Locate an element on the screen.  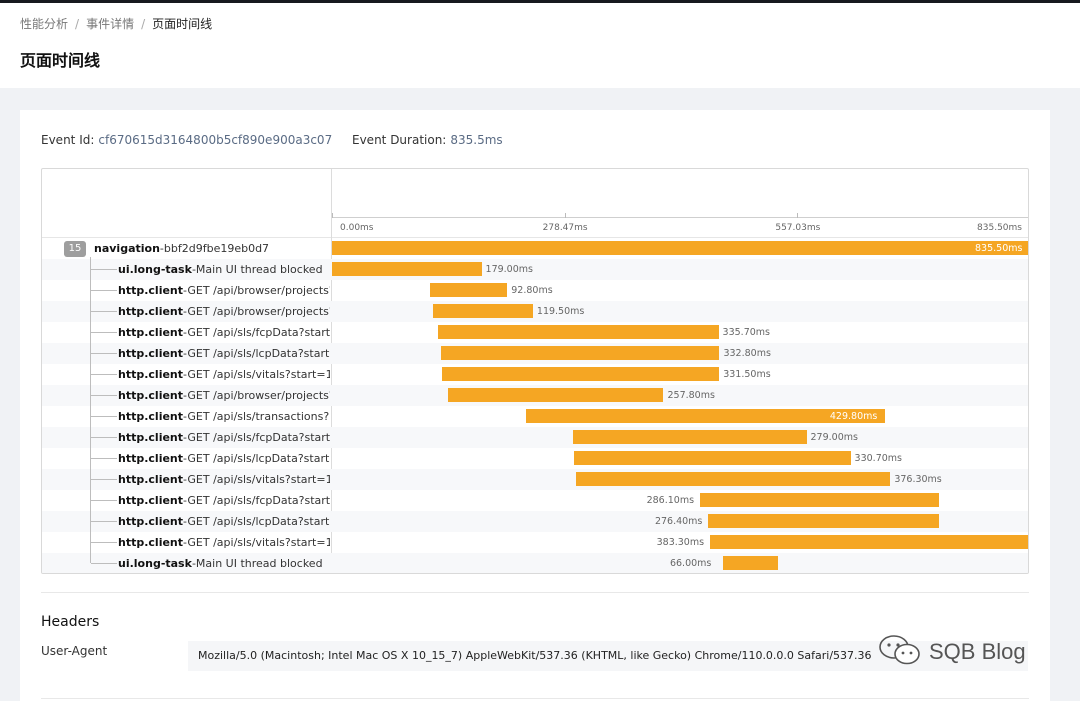
watermark: SQB Blog is located at coordinates (951, 653).